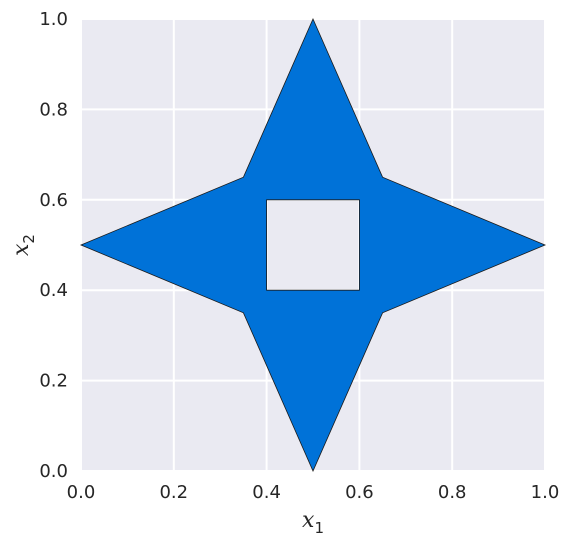 Image resolution: width=571 pixels, height=542 pixels. I want to click on x-axis-label: x1, so click(313, 522).